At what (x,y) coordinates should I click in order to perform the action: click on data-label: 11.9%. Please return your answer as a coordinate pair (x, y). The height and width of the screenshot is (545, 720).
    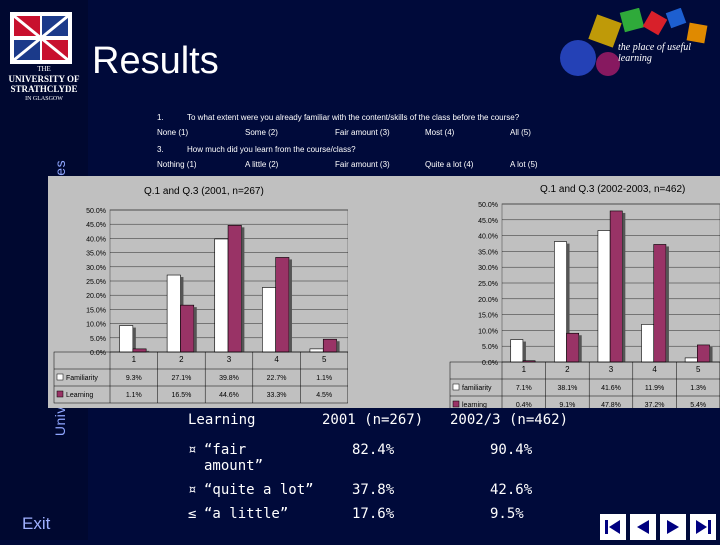
    Looking at the image, I should click on (654, 388).